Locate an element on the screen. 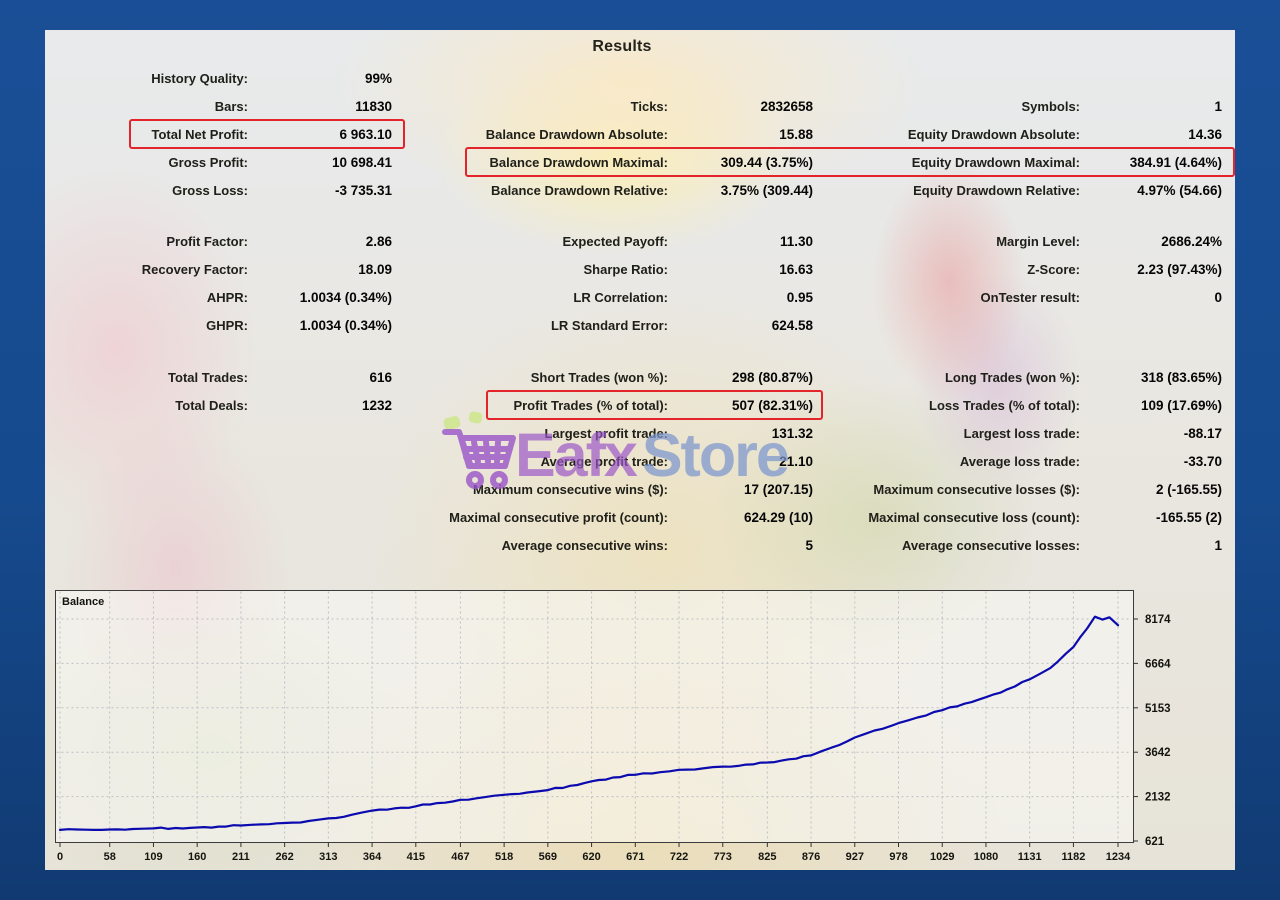  stat-label: Ticks: is located at coordinates (649, 106).